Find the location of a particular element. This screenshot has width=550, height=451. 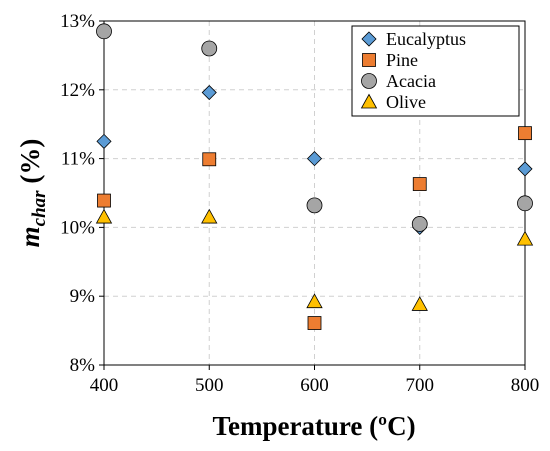

y-tick-label: 8% is located at coordinates (83, 365).